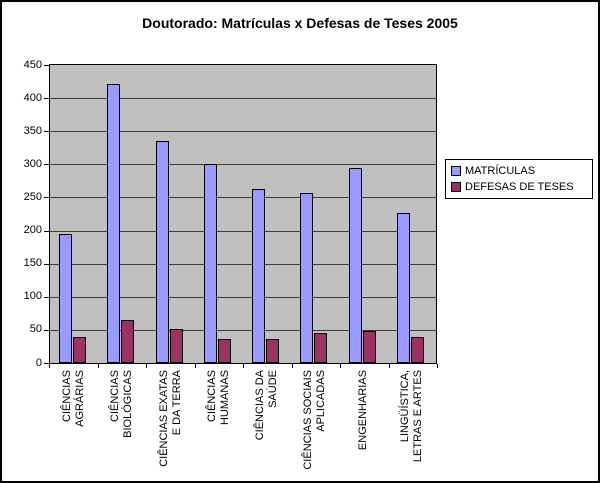 This screenshot has height=483, width=600. Describe the element at coordinates (32, 98) in the screenshot. I see `y-axis-tick-label: 400` at that location.